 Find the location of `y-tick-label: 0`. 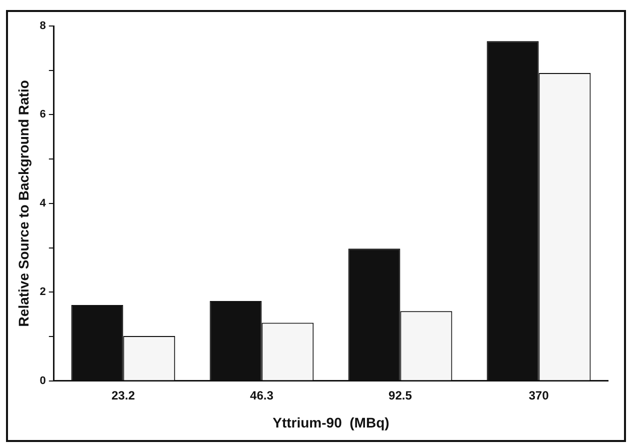

y-tick-label: 0 is located at coordinates (43, 380).